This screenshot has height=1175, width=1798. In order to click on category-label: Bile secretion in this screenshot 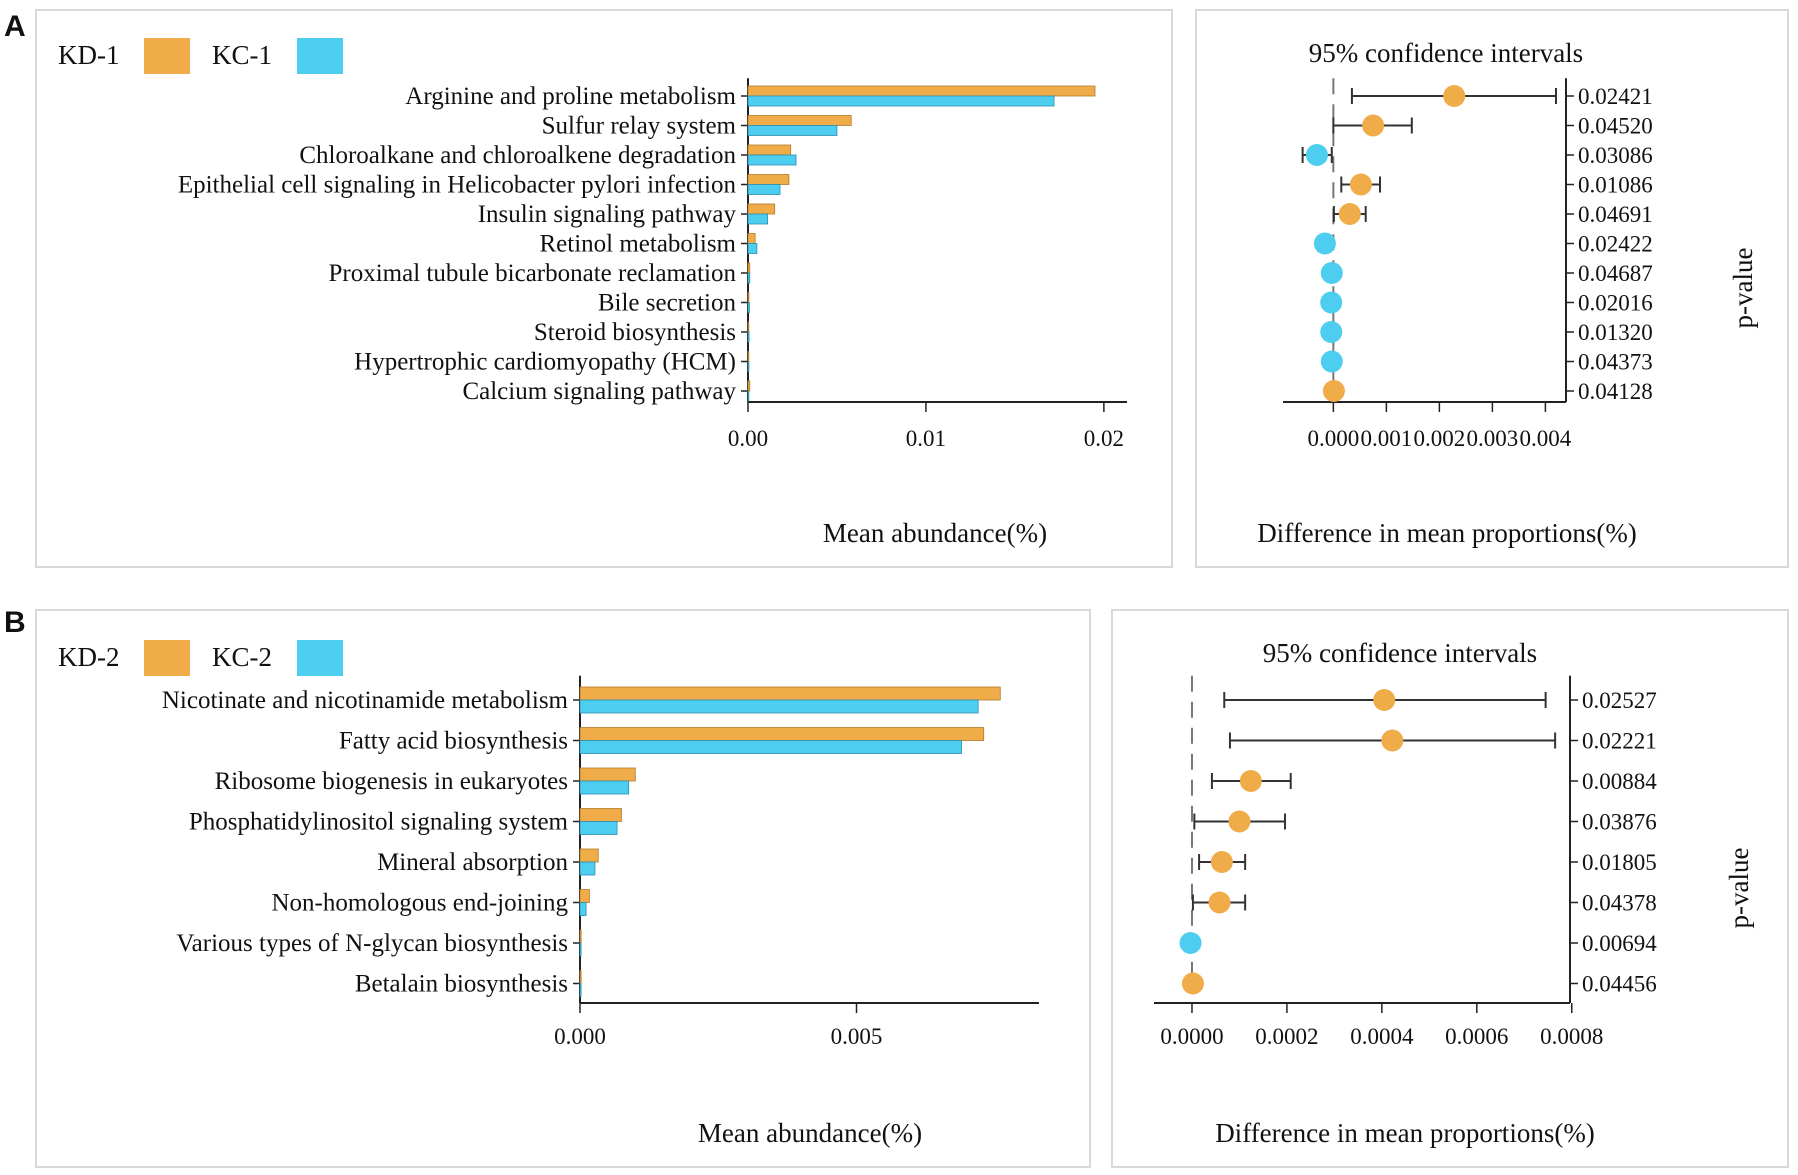, I will do `click(667, 303)`.